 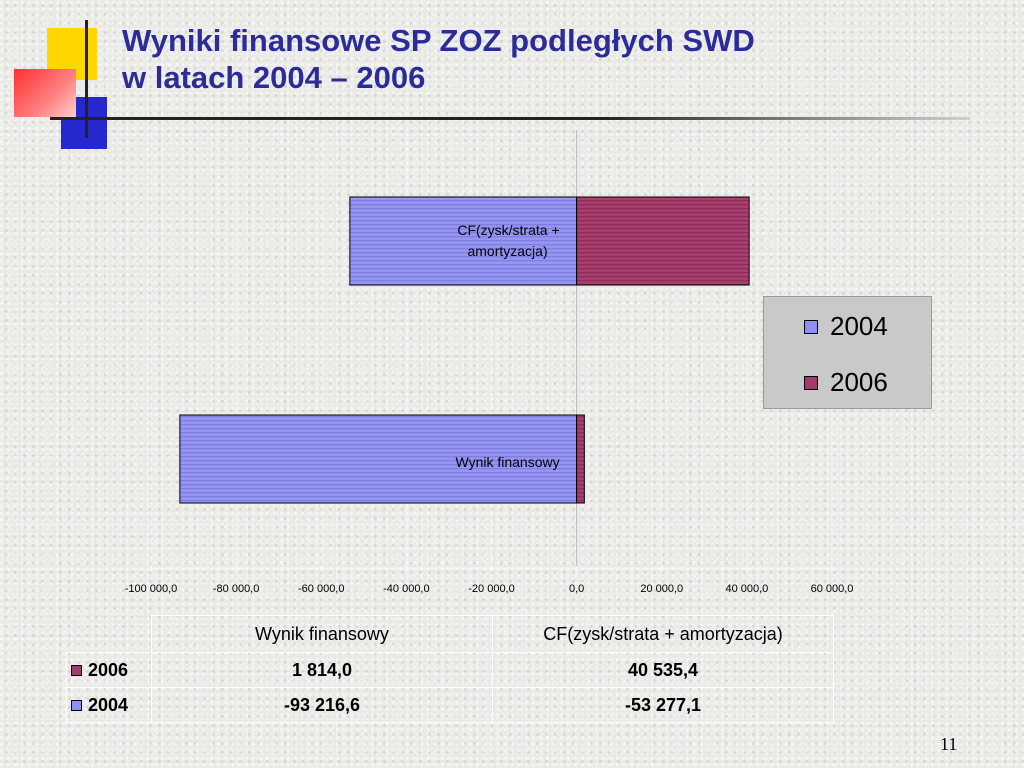 What do you see at coordinates (811, 326) in the screenshot?
I see `legend-swatch-2004` at bounding box center [811, 326].